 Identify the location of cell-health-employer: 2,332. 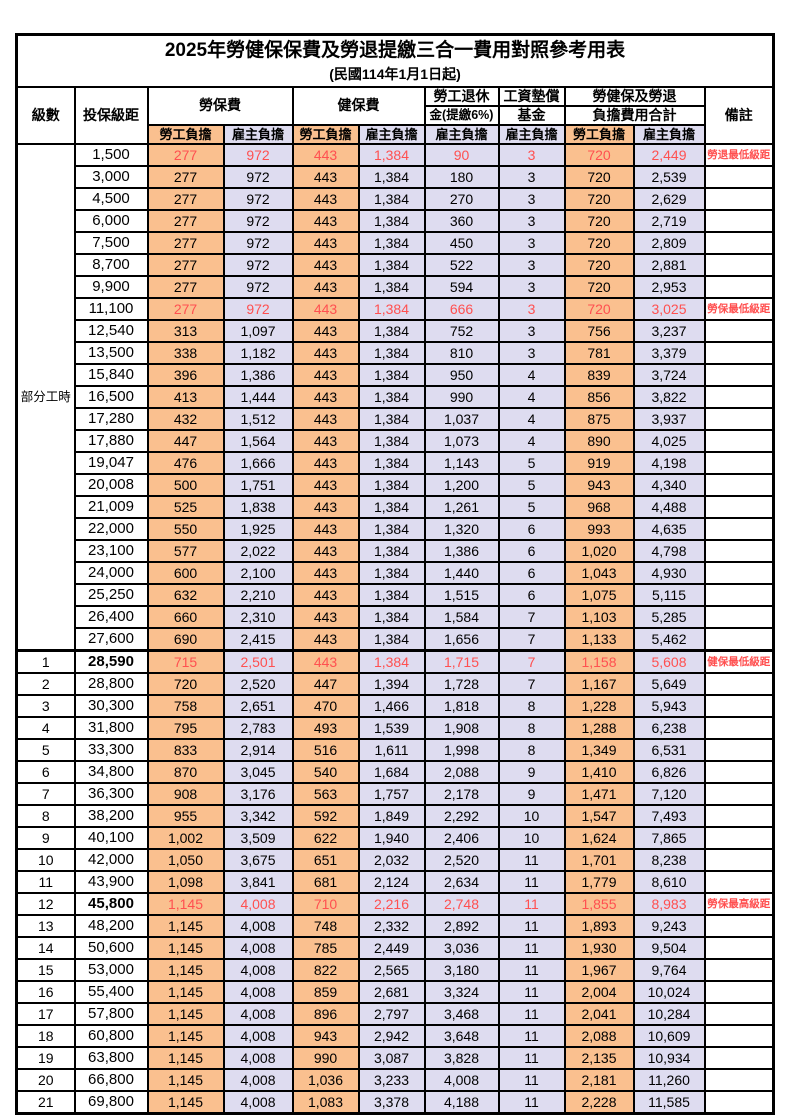
(391, 925).